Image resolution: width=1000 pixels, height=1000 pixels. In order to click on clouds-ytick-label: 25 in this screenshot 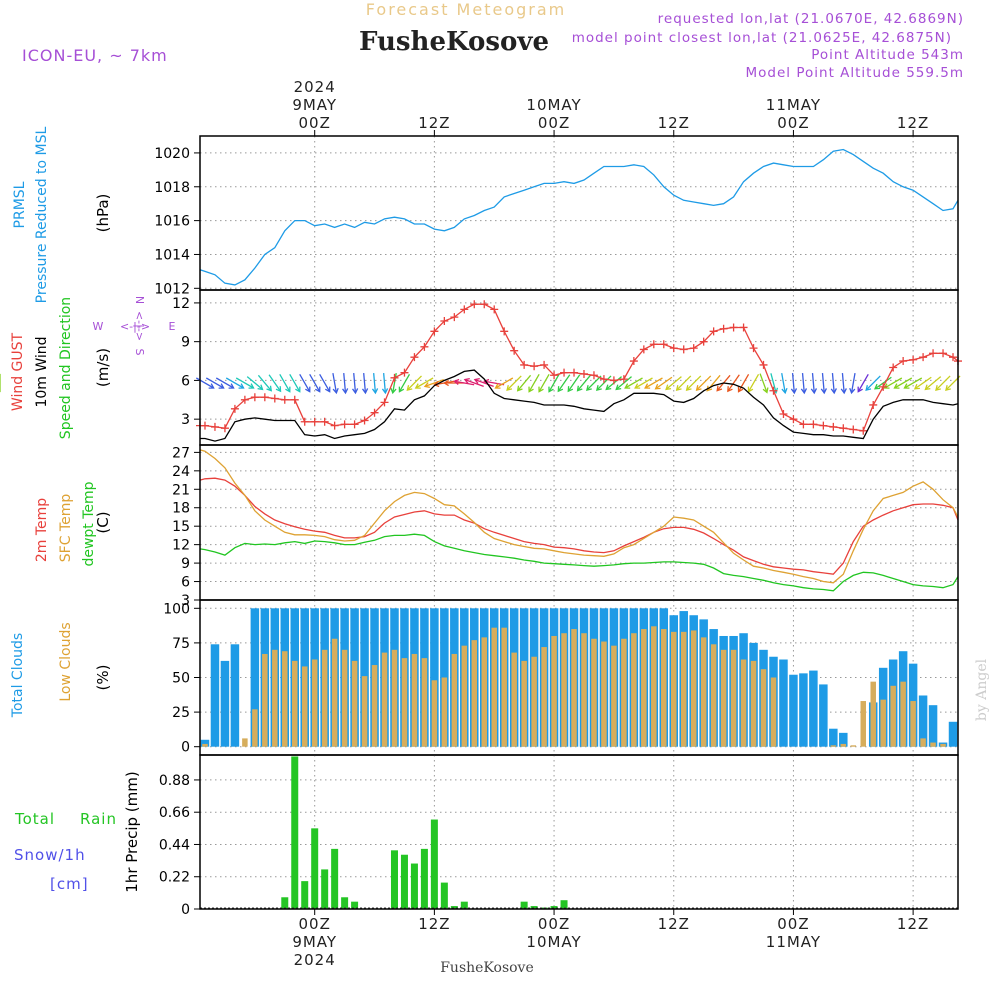, I will do `click(181, 713)`.